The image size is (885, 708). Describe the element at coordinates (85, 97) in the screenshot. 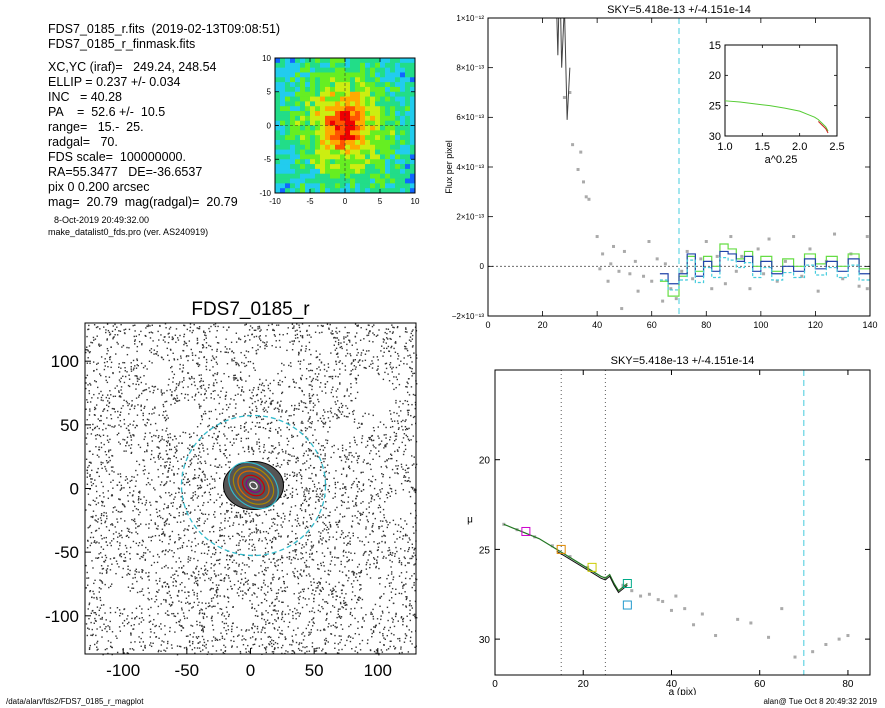

I see `info-line: INC = 40.28` at that location.